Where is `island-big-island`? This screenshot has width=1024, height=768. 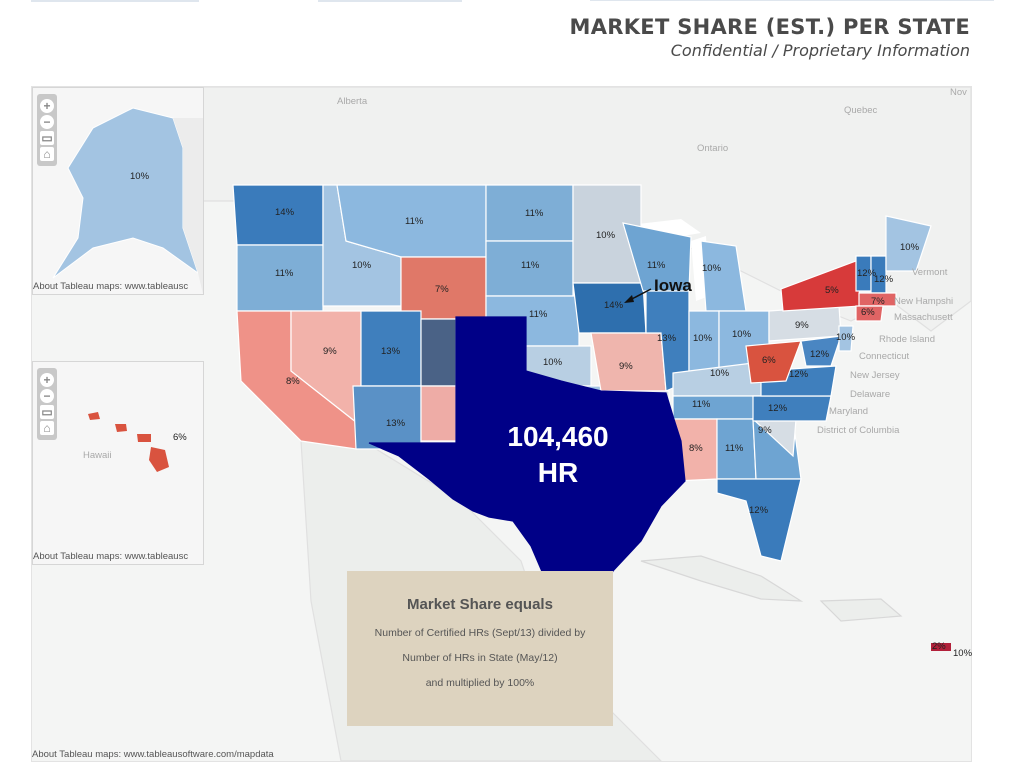
island-big-island is located at coordinates (159, 459).